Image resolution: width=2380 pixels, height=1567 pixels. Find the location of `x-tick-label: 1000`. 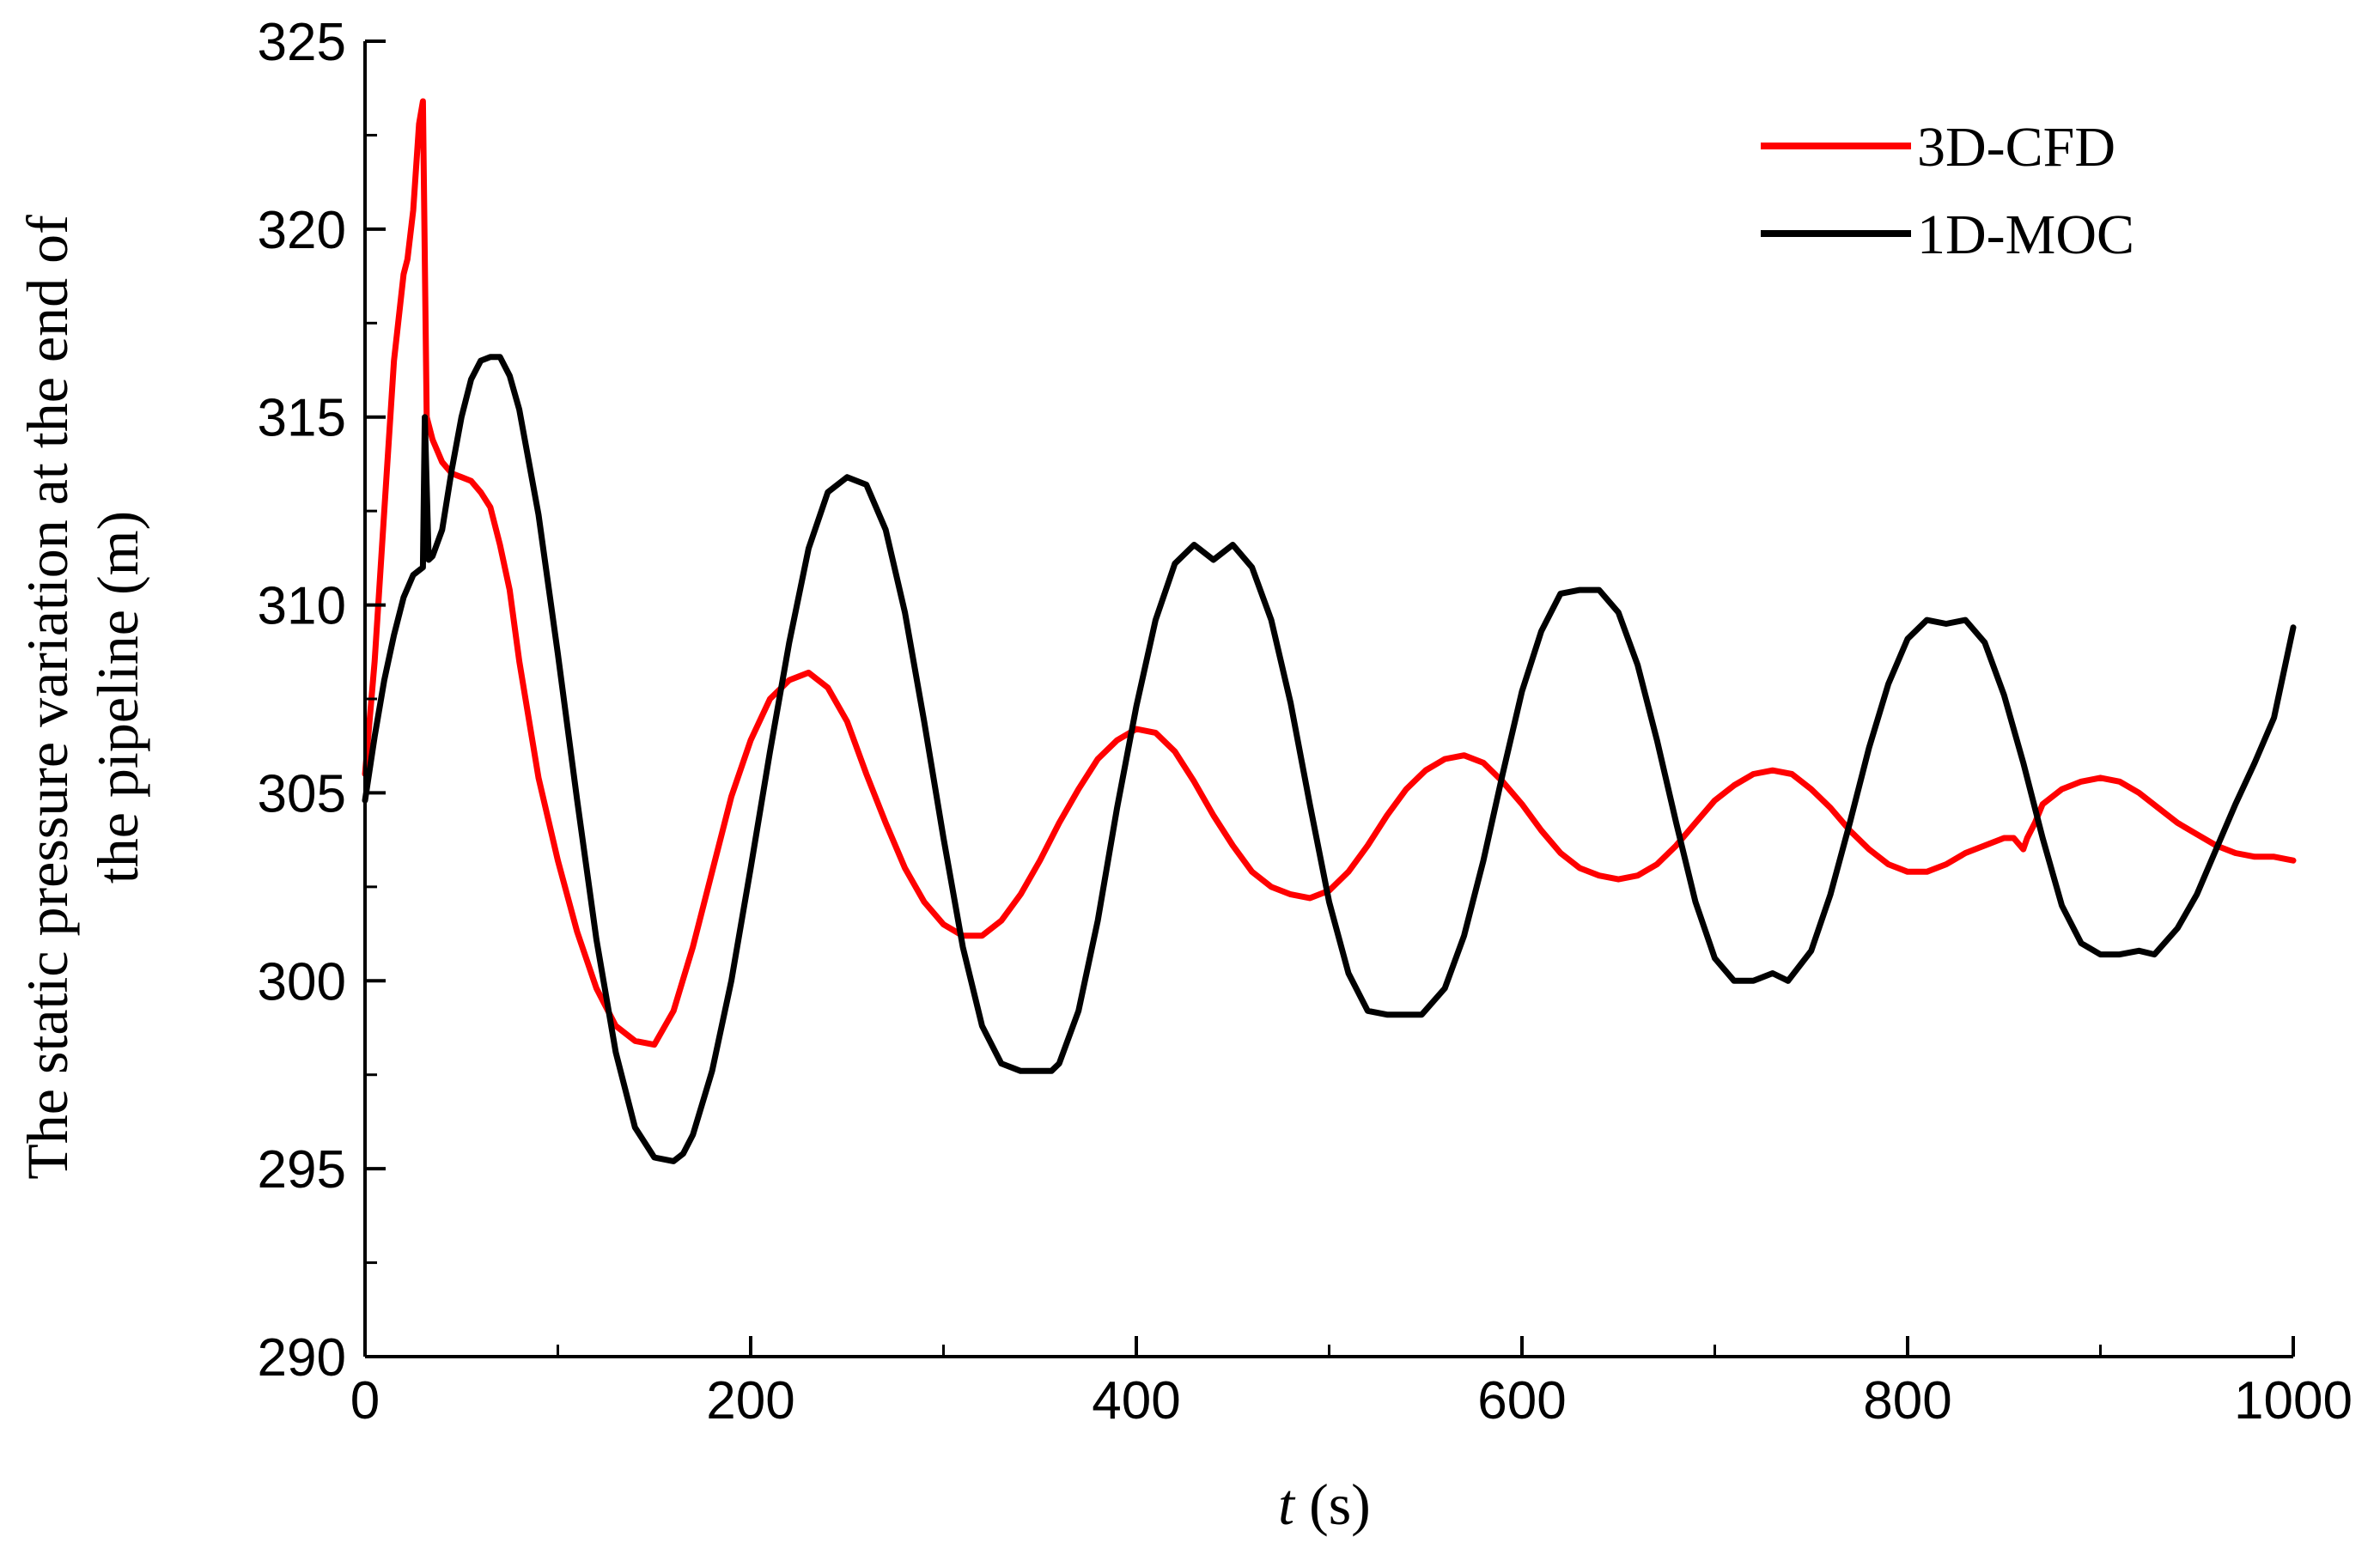

x-tick-label: 1000 is located at coordinates (2294, 1400).